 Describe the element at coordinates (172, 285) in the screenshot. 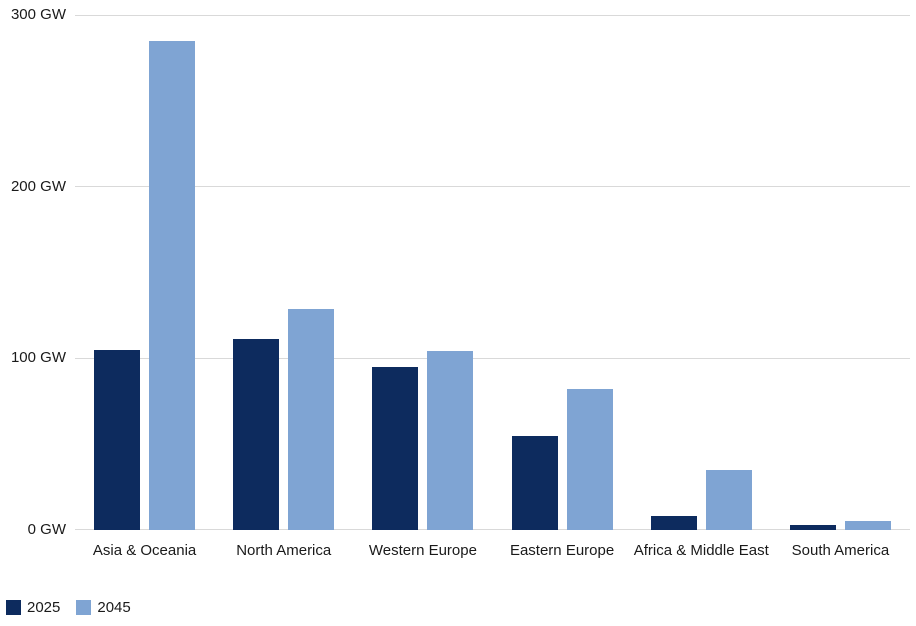

I see `bar-2045-asia-oceania` at that location.